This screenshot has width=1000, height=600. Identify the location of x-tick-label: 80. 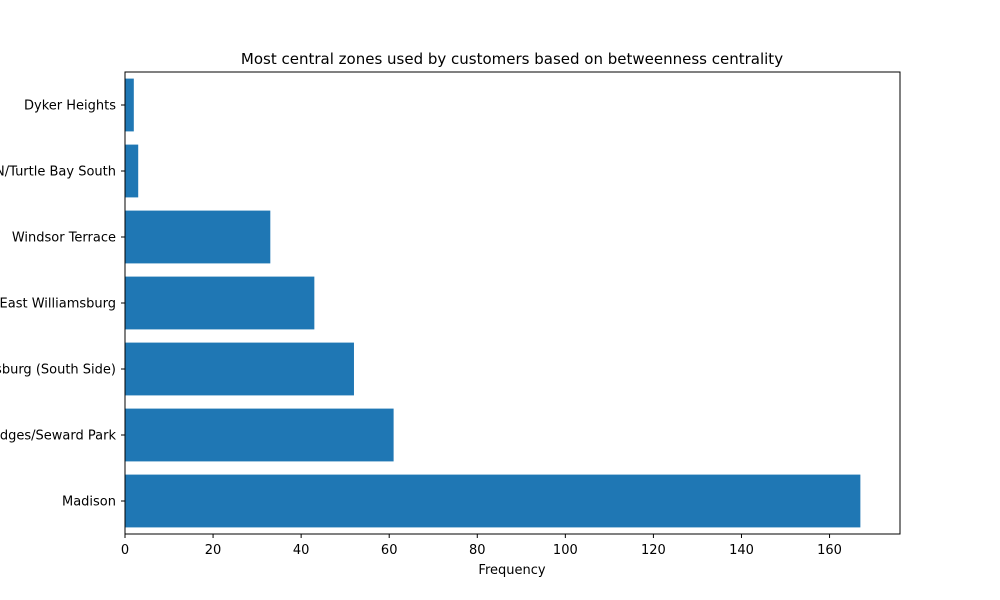
(477, 550).